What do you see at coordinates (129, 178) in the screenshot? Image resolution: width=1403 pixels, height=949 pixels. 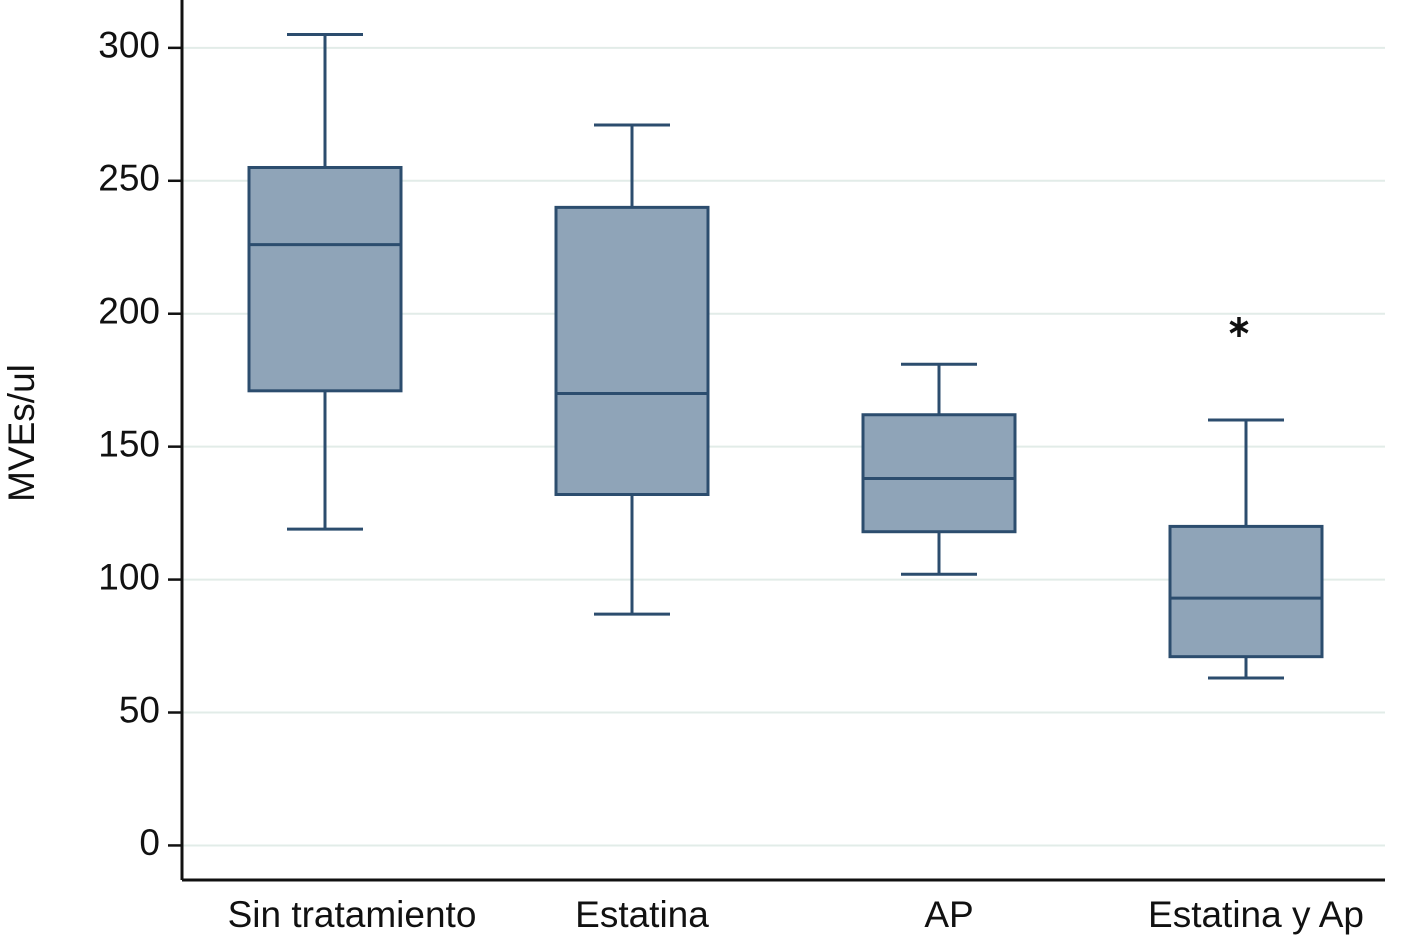 I see `y-tick-label: 250` at bounding box center [129, 178].